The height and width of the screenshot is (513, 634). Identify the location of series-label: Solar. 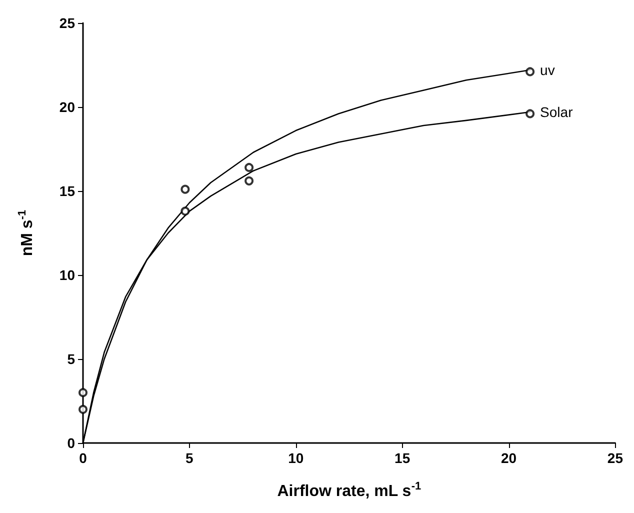
(557, 112).